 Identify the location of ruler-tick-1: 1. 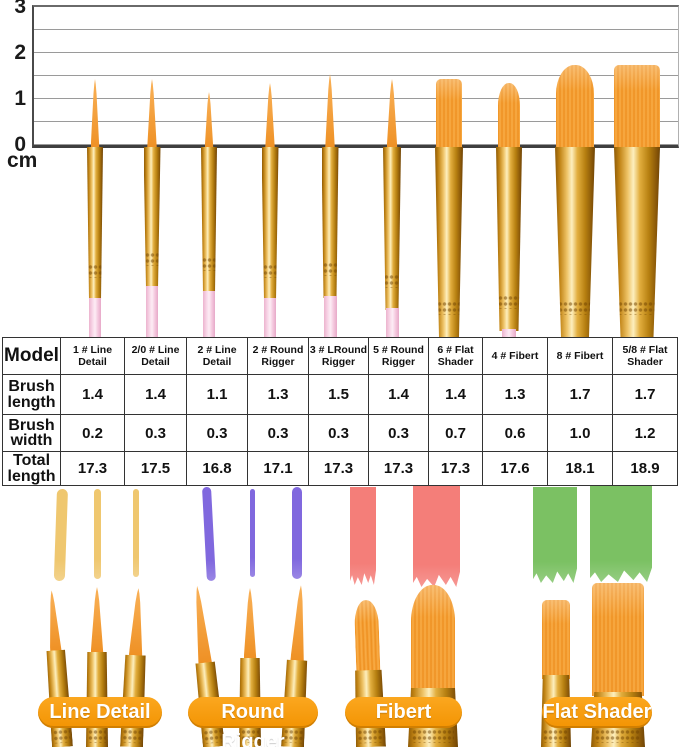
(20, 98).